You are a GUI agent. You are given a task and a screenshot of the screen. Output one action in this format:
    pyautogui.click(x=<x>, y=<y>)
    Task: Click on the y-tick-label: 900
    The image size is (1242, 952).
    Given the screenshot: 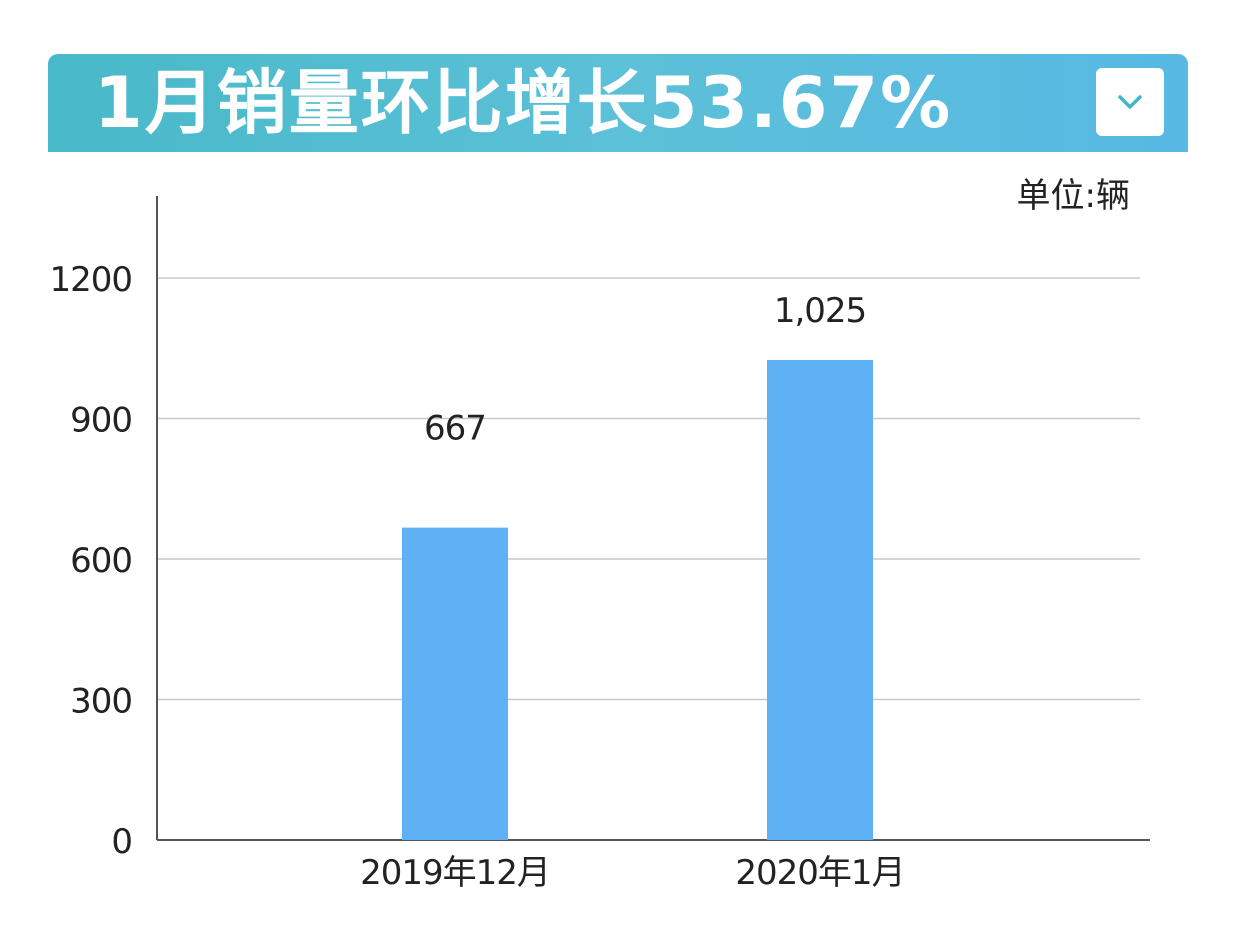 What is the action you would take?
    pyautogui.click(x=101, y=421)
    